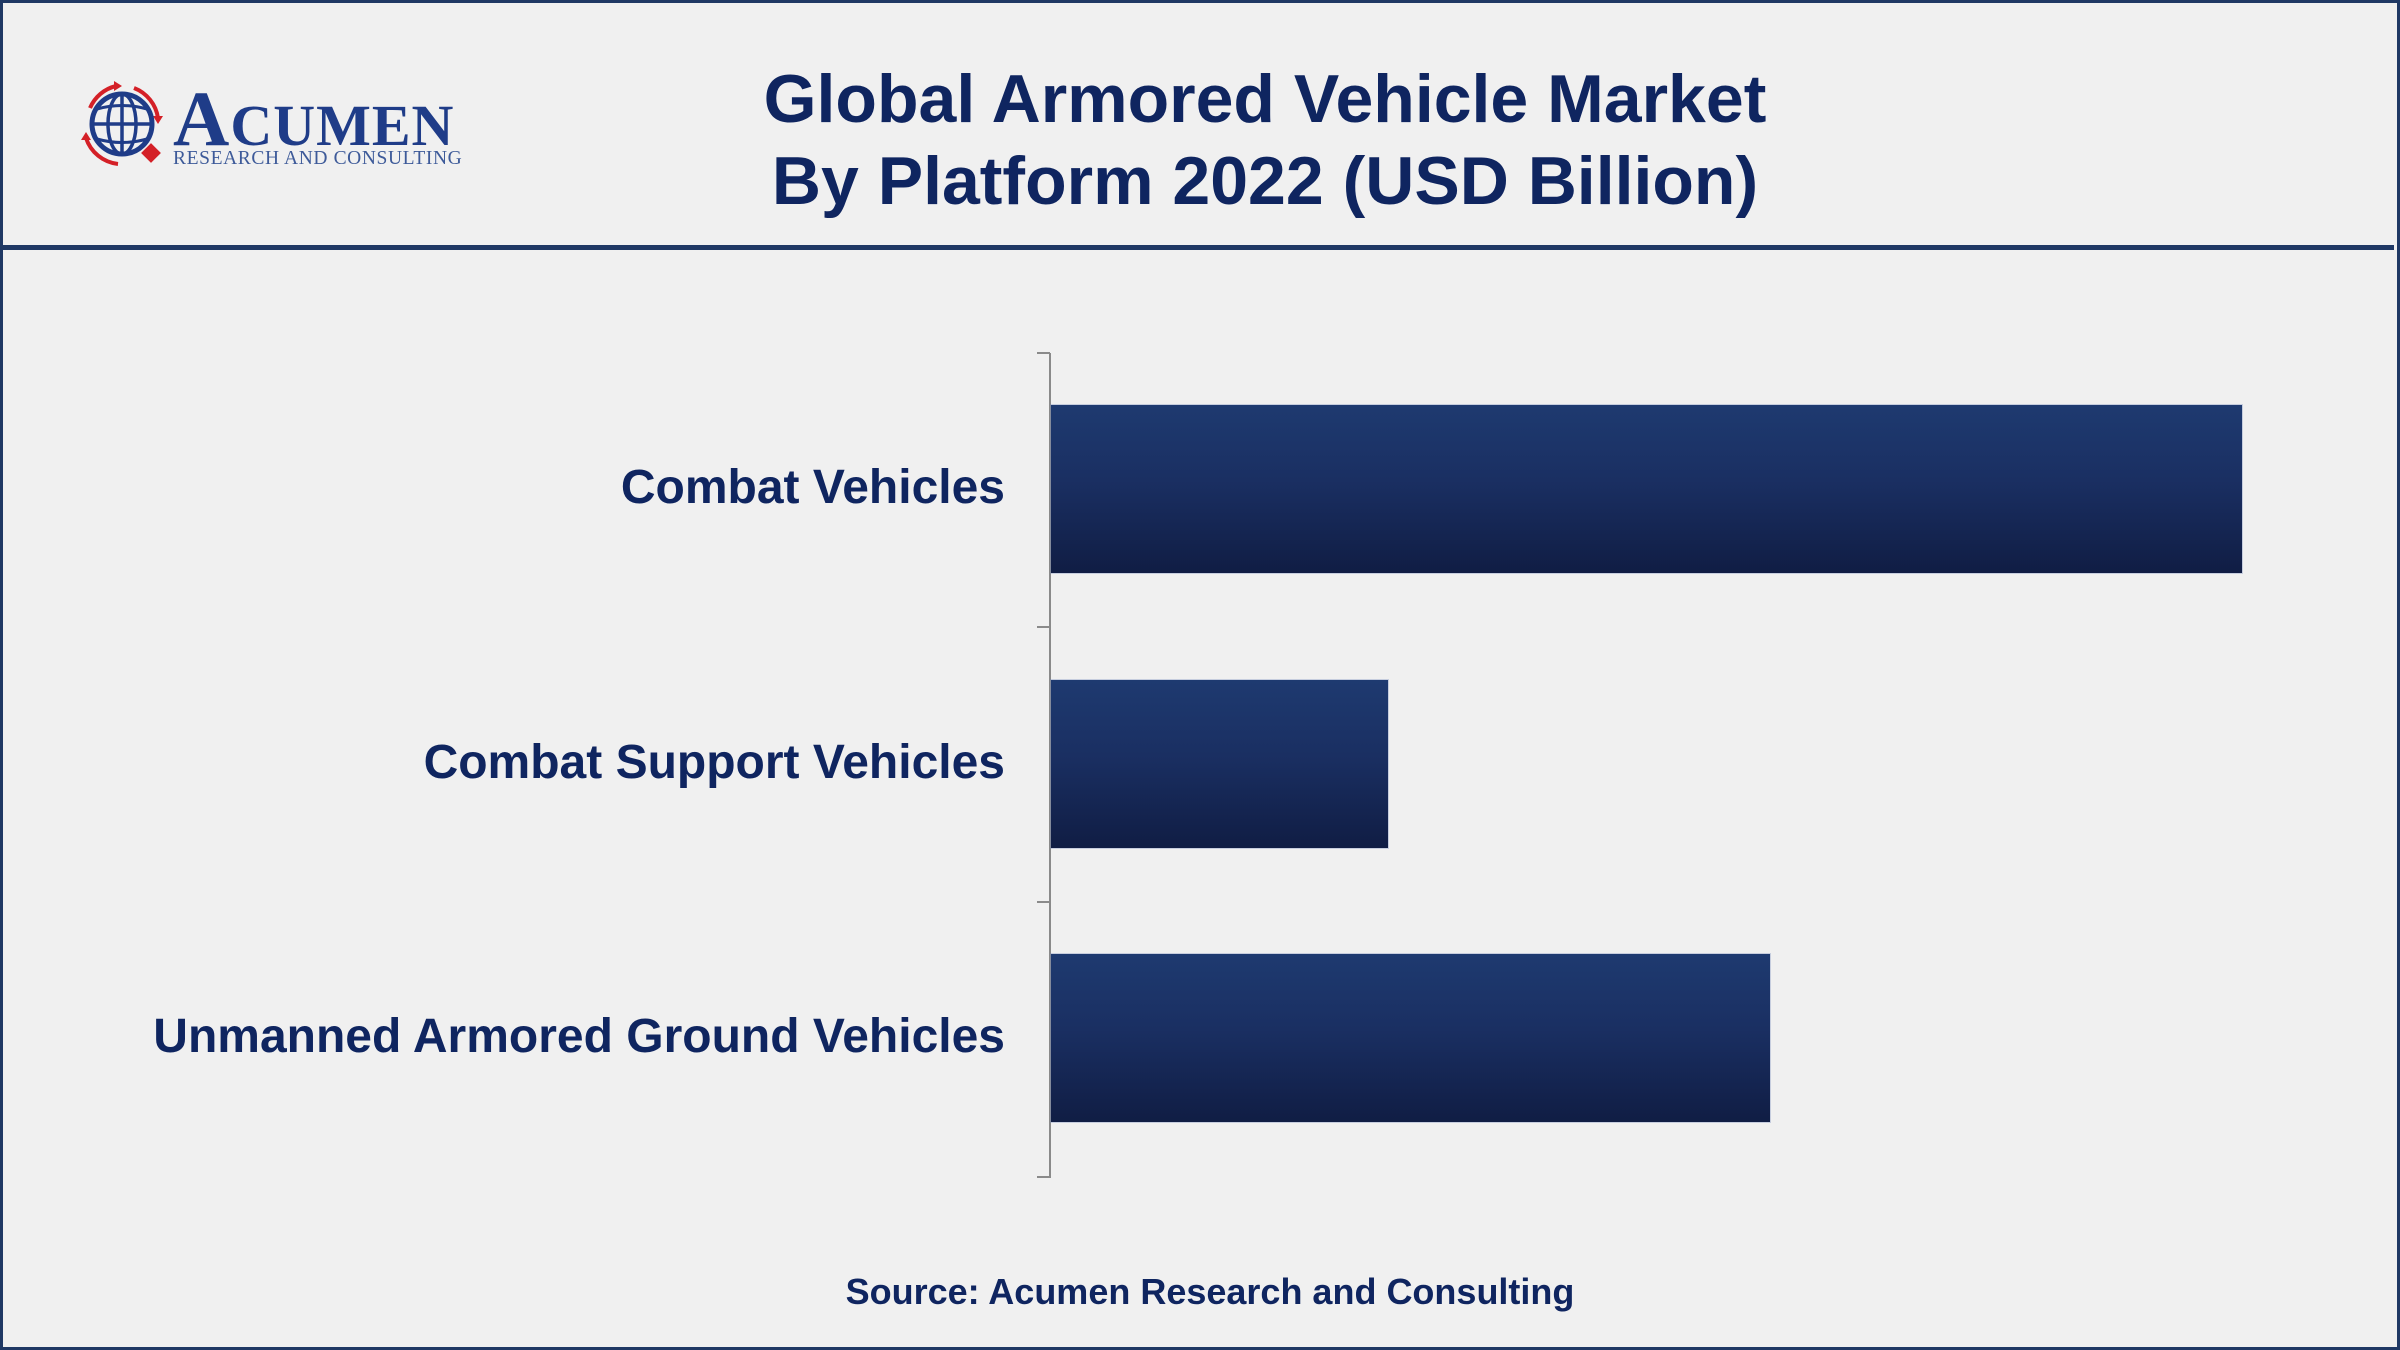 The height and width of the screenshot is (1350, 2400). Describe the element at coordinates (1219, 764) in the screenshot. I see `bar-combat-support-vehicles` at that location.